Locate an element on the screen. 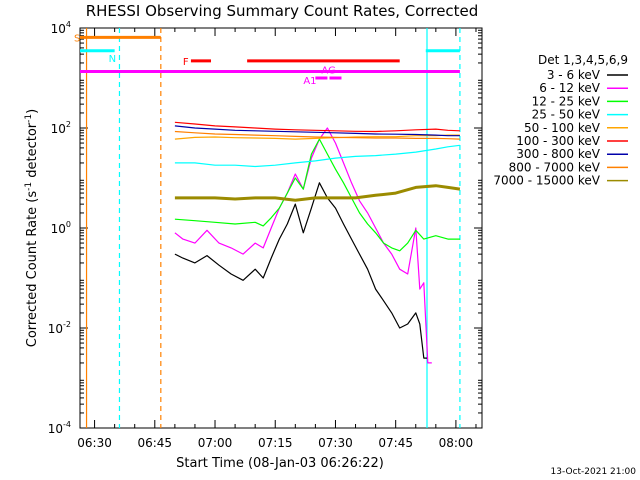 The height and width of the screenshot is (480, 640). x-axis-label: Start Time (08-Jan-03 06:26:22) is located at coordinates (280, 463).